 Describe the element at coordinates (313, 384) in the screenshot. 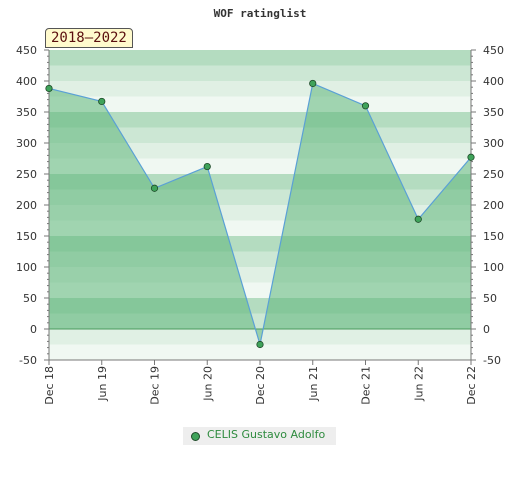

I see `x-tick-label: Jun 21` at that location.